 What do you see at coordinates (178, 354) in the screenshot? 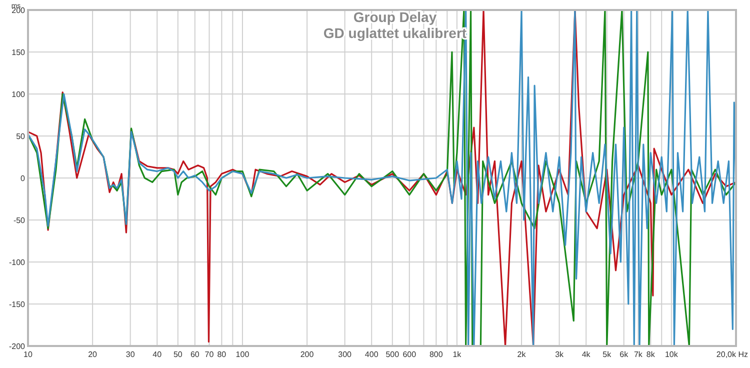
I see `x-tick-label: 50` at bounding box center [178, 354].